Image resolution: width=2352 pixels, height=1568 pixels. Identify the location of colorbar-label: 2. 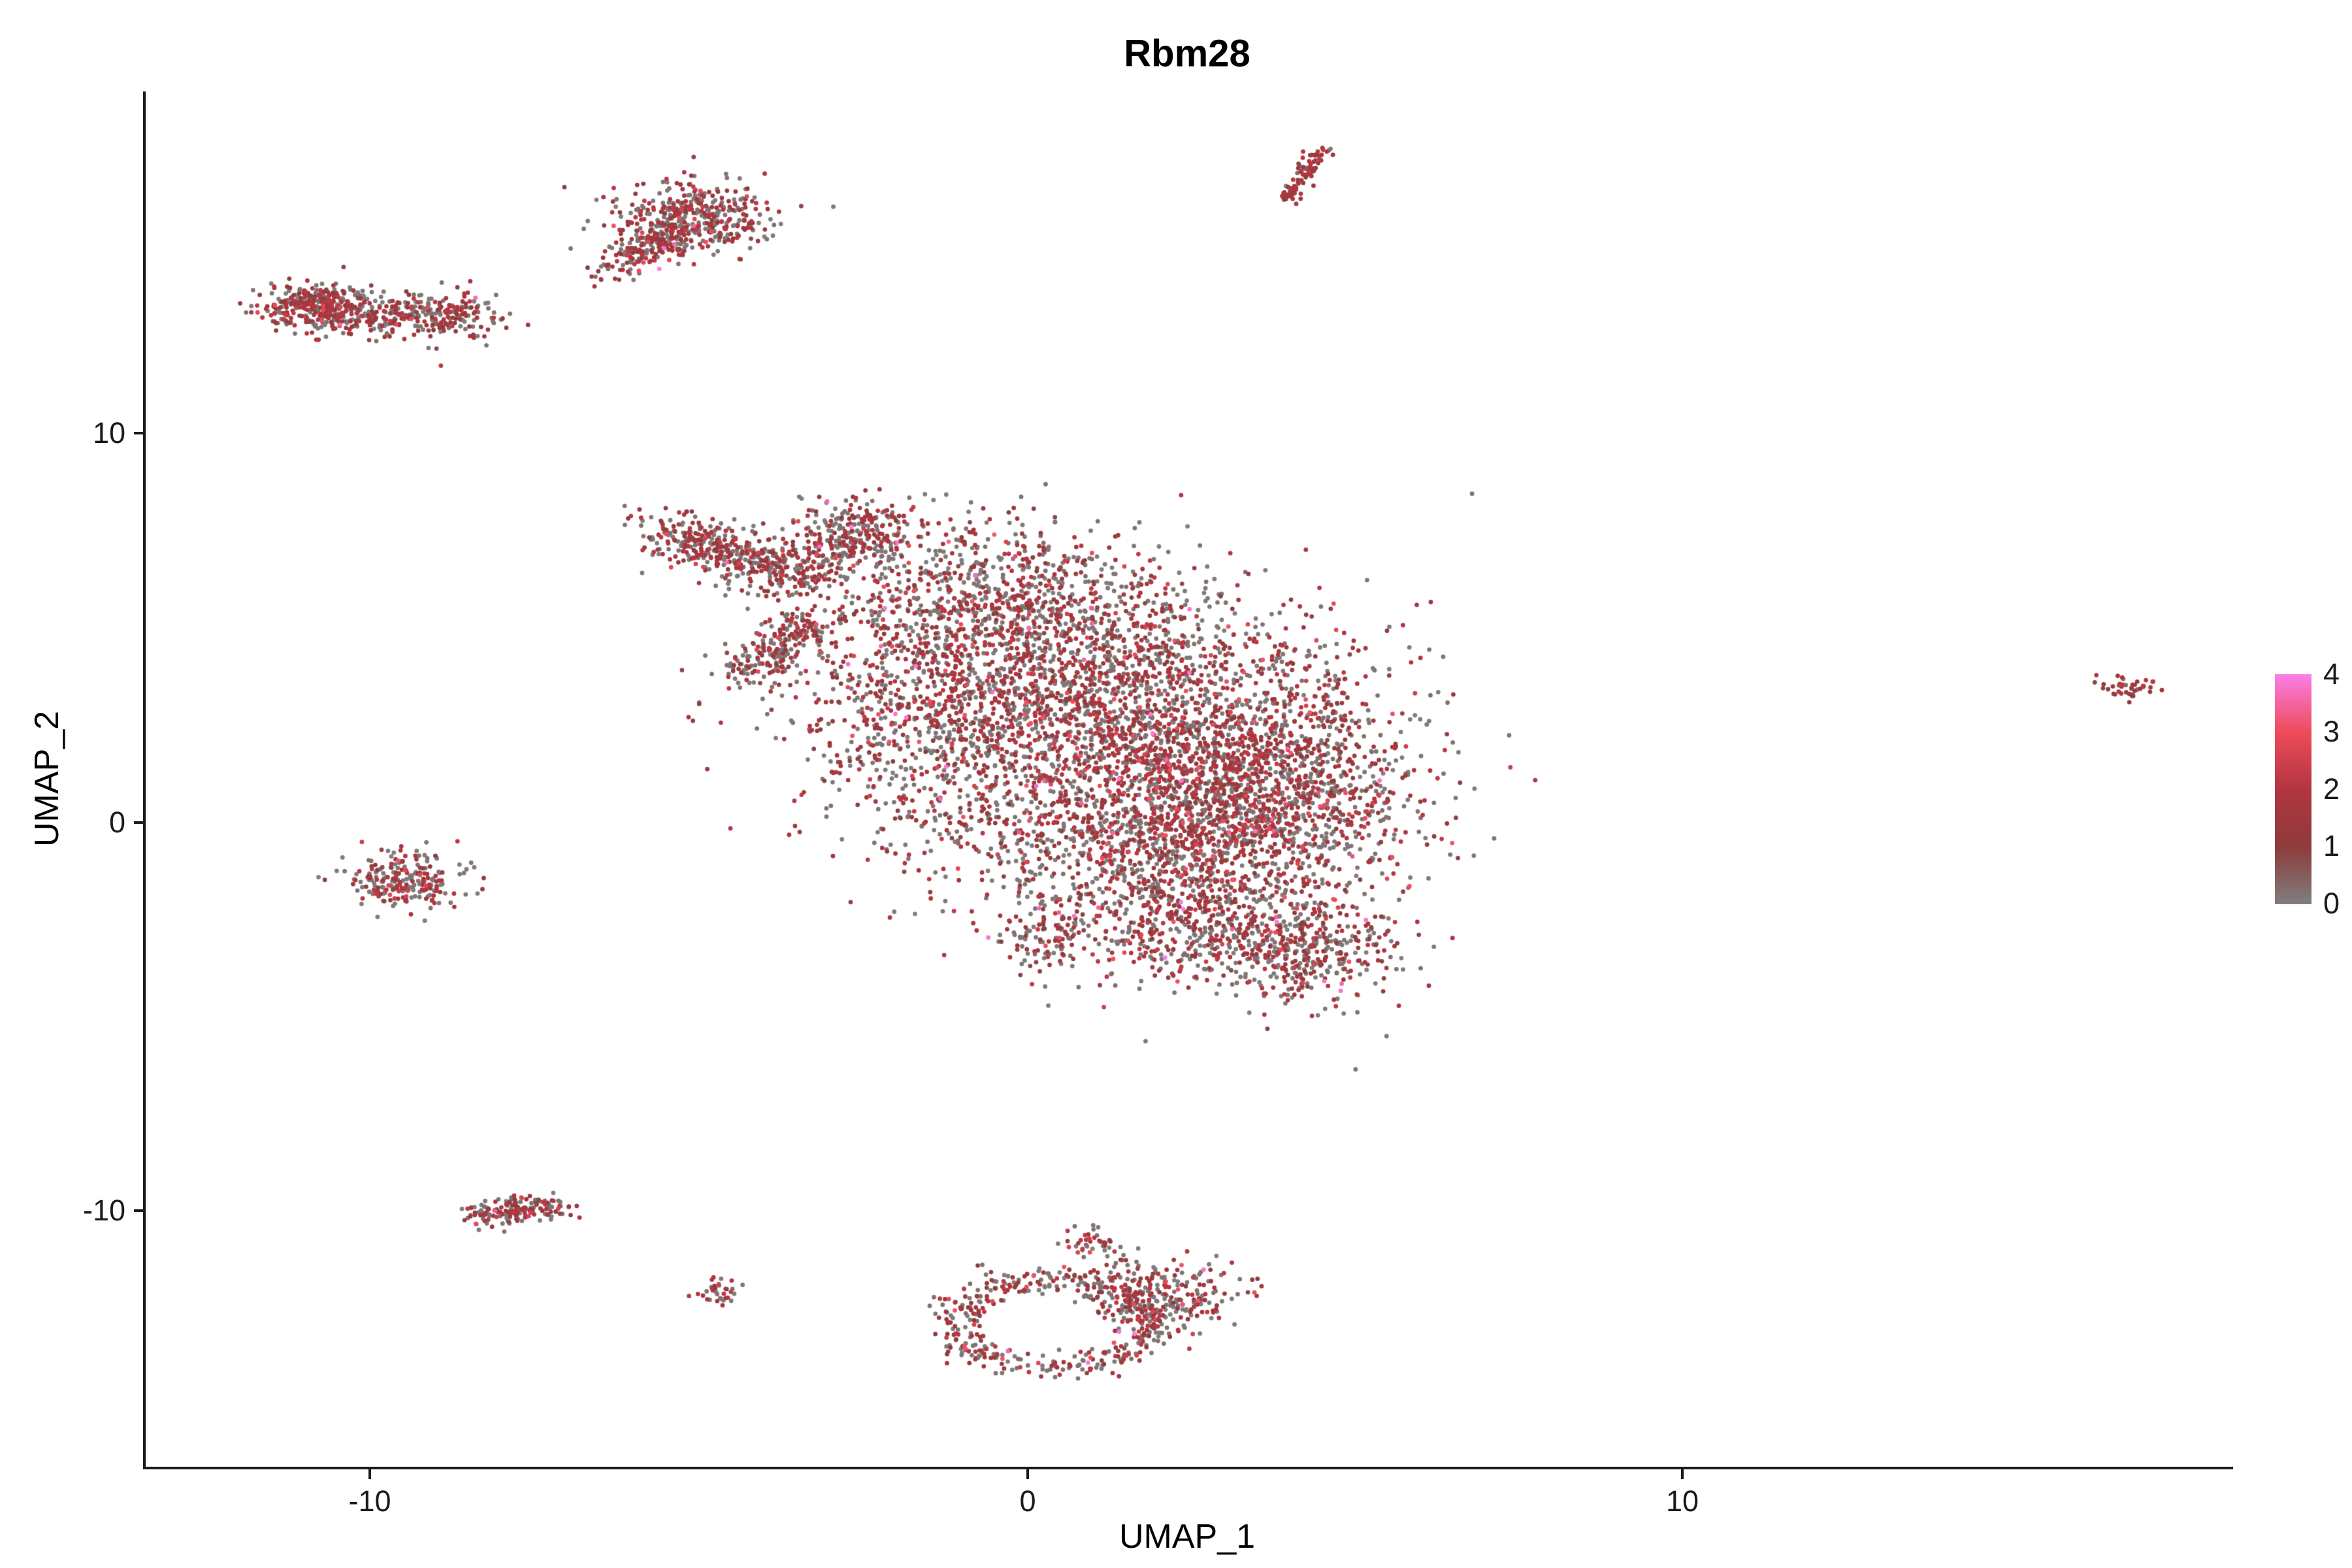
(2331, 789).